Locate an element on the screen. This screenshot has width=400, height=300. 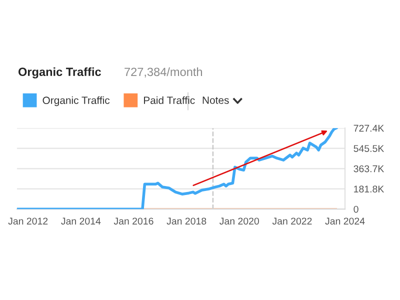
legend-label: Organic Traffic is located at coordinates (76, 101).